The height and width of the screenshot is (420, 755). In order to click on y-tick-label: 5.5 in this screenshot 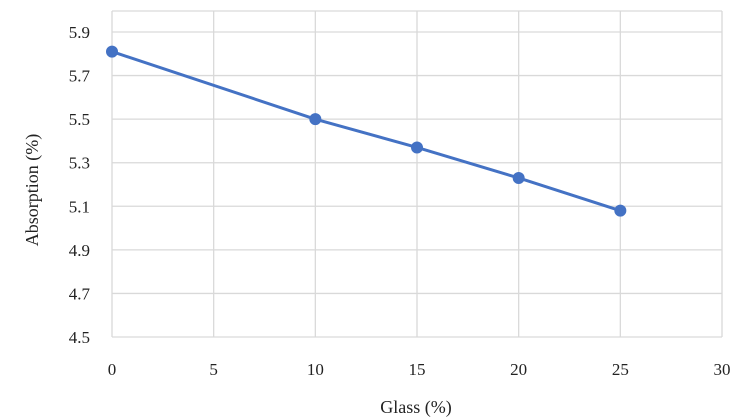, I will do `click(79, 119)`.